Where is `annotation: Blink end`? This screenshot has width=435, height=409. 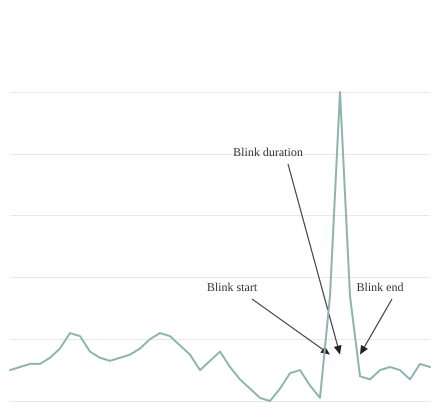 annotation: Blink end is located at coordinates (380, 287).